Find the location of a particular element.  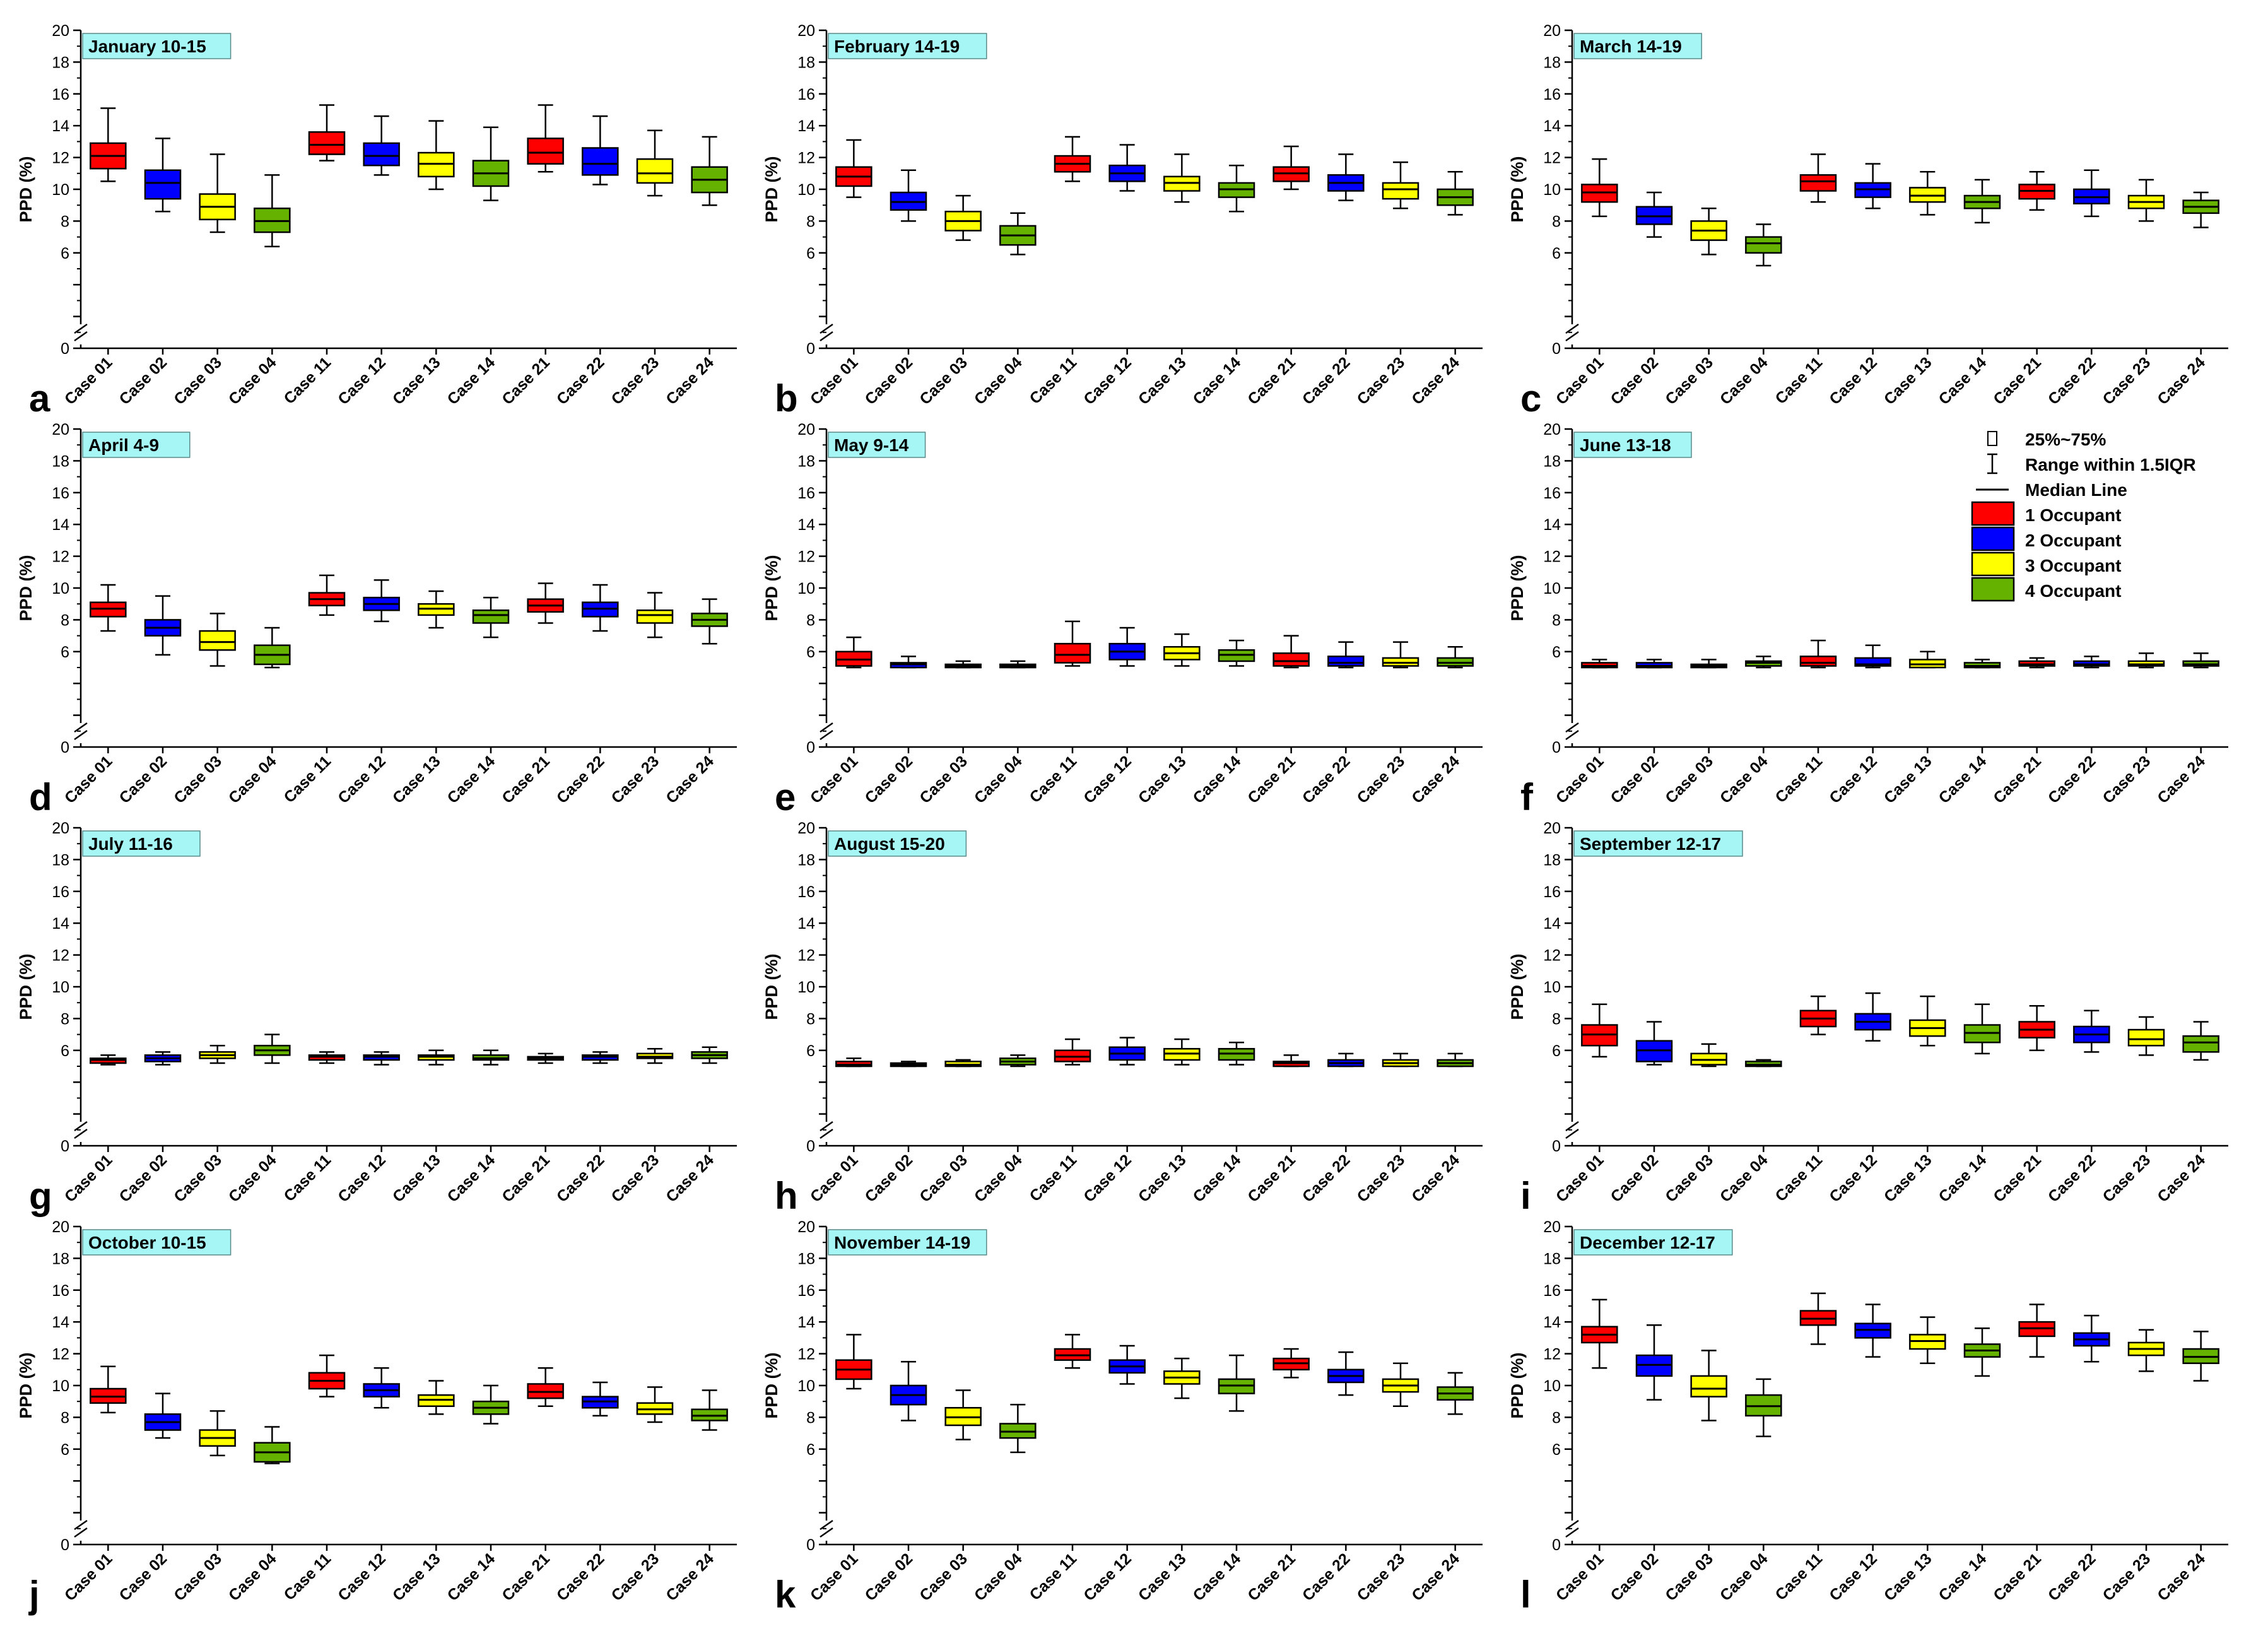

axis-break-gap is located at coordinates (80, 334).